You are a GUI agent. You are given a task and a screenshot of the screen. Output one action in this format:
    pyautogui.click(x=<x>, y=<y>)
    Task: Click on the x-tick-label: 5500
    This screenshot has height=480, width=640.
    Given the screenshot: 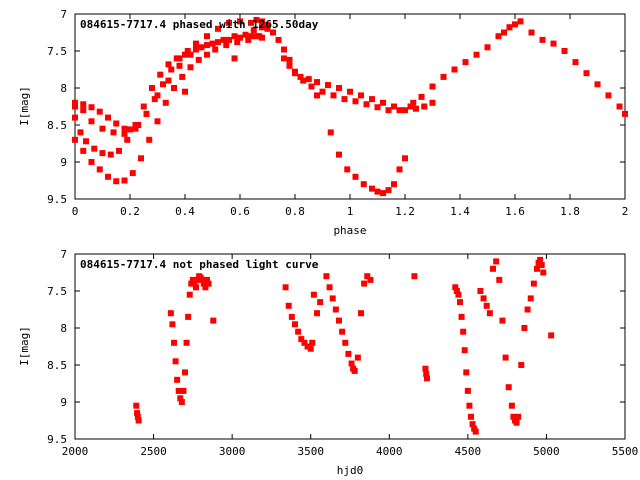 What is the action you would take?
    pyautogui.click(x=625, y=451)
    